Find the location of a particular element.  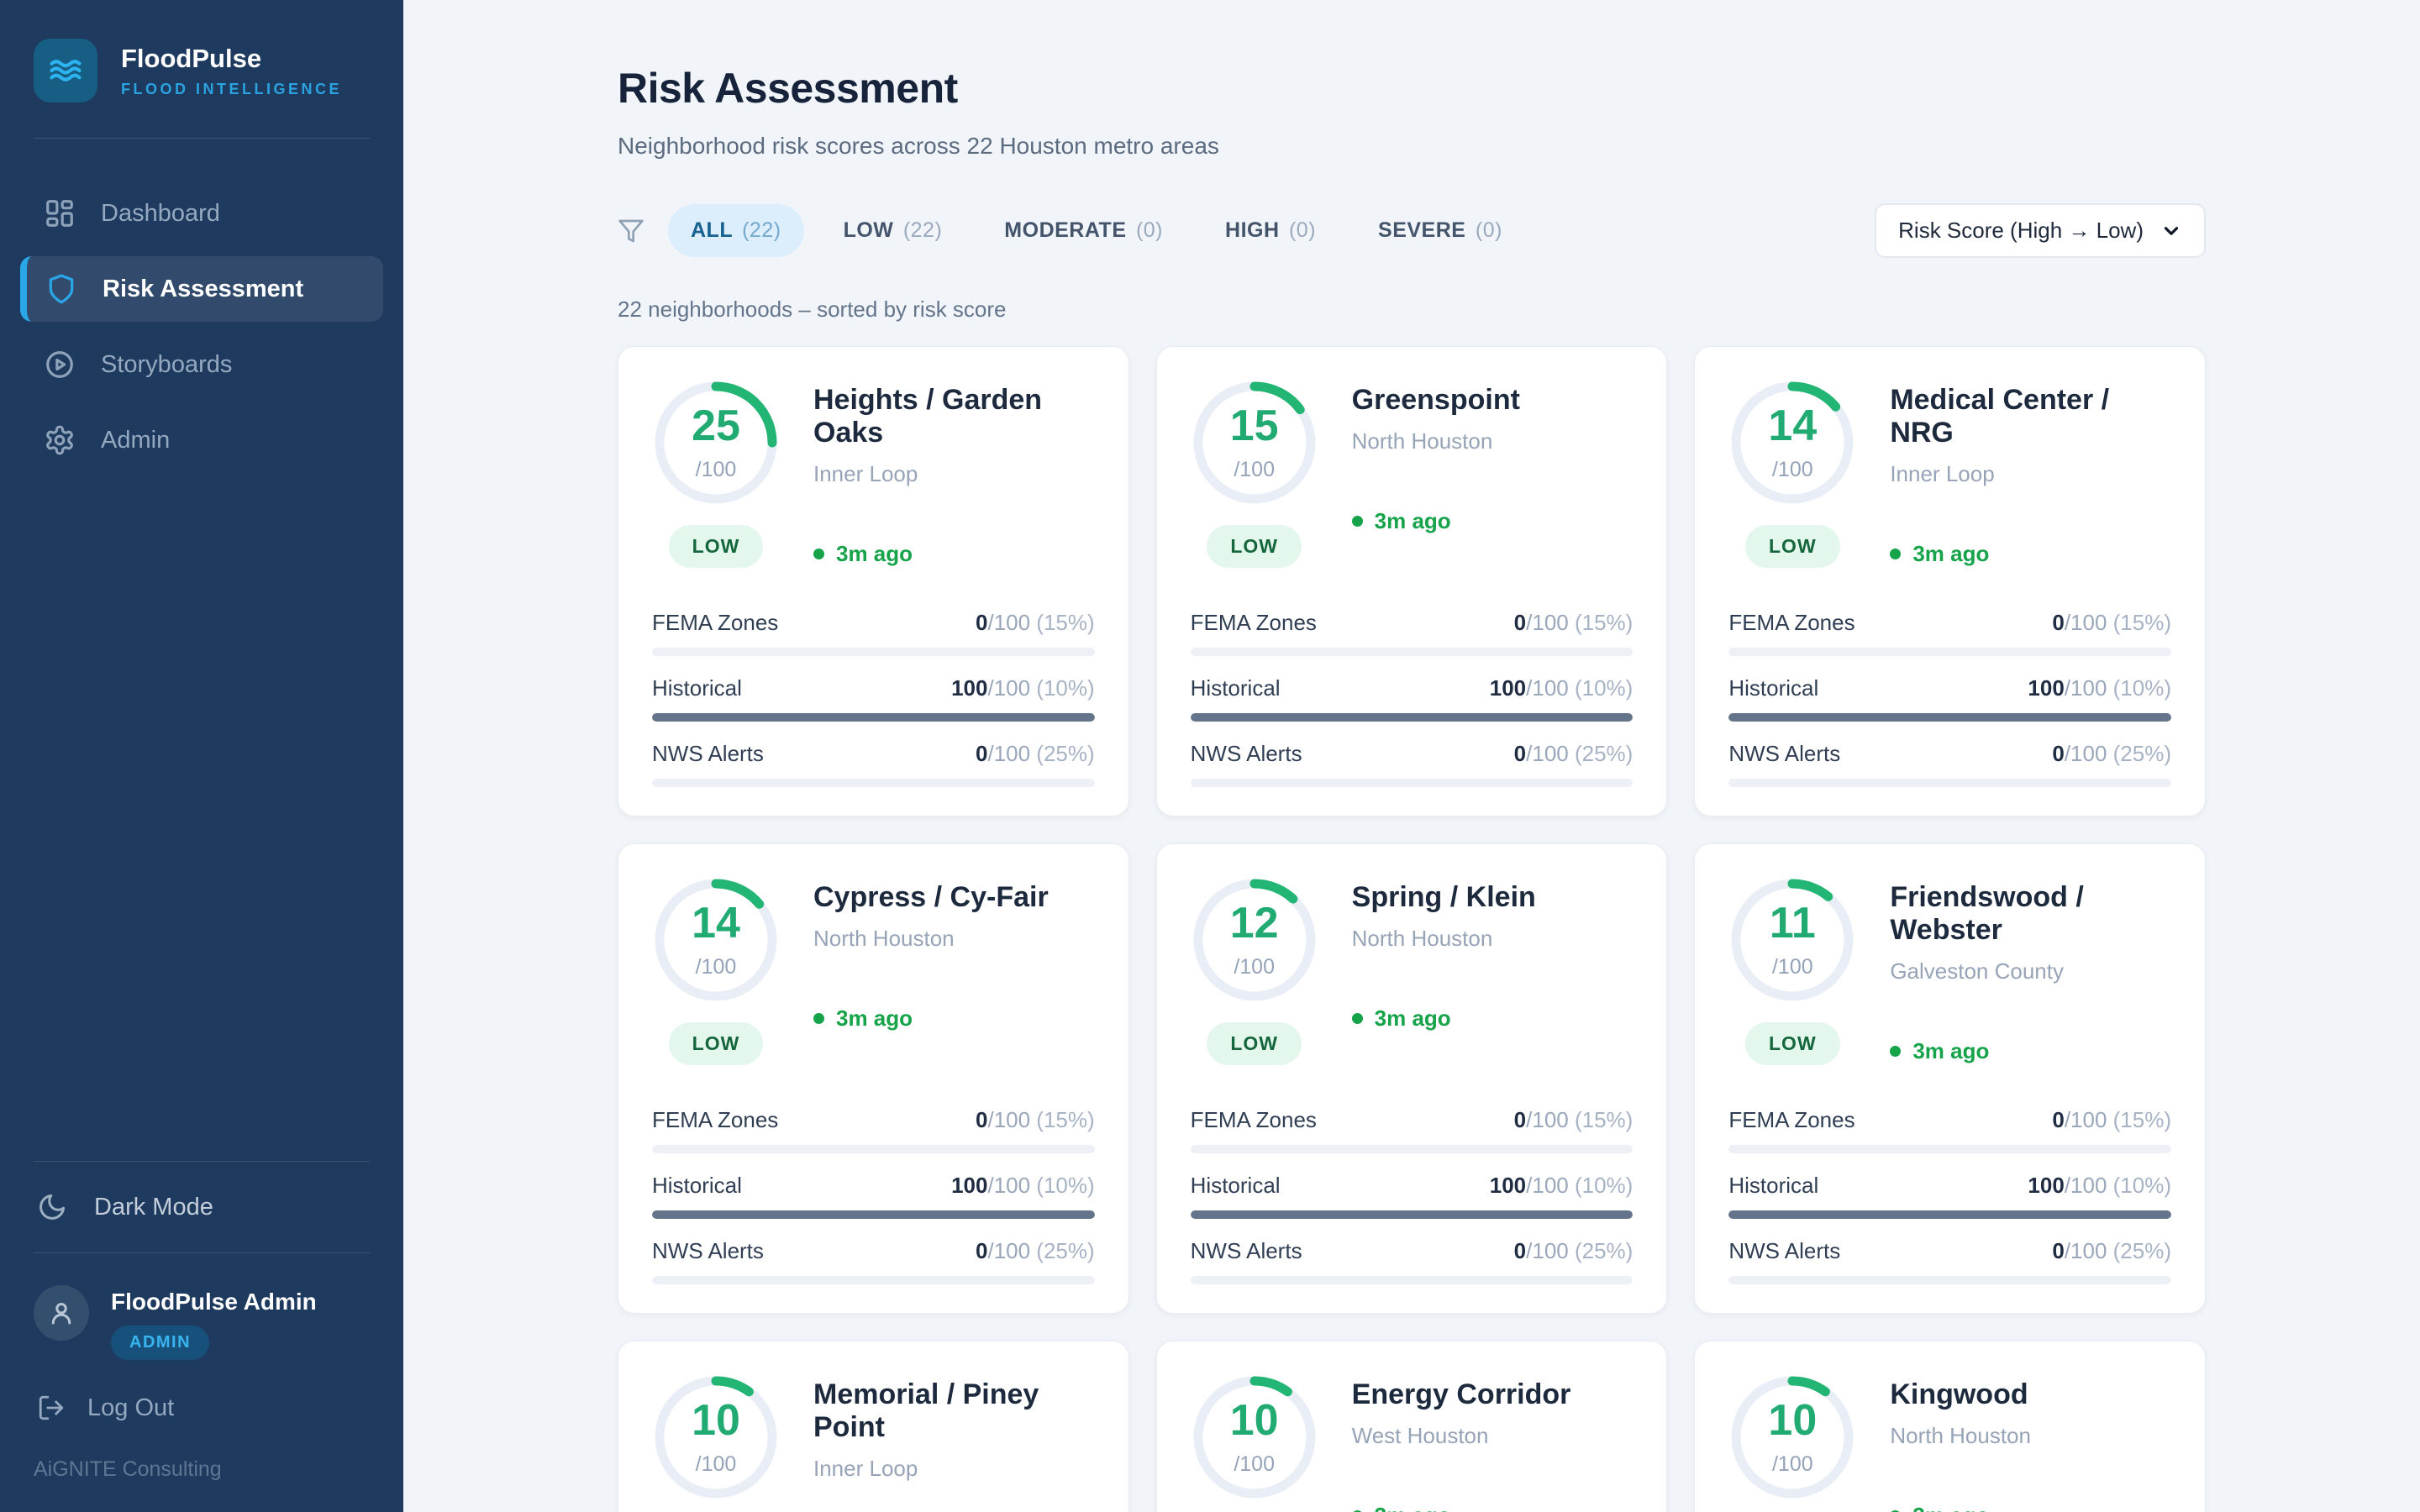

filter-tab-moderate: MODERATE (0) is located at coordinates (1083, 230).